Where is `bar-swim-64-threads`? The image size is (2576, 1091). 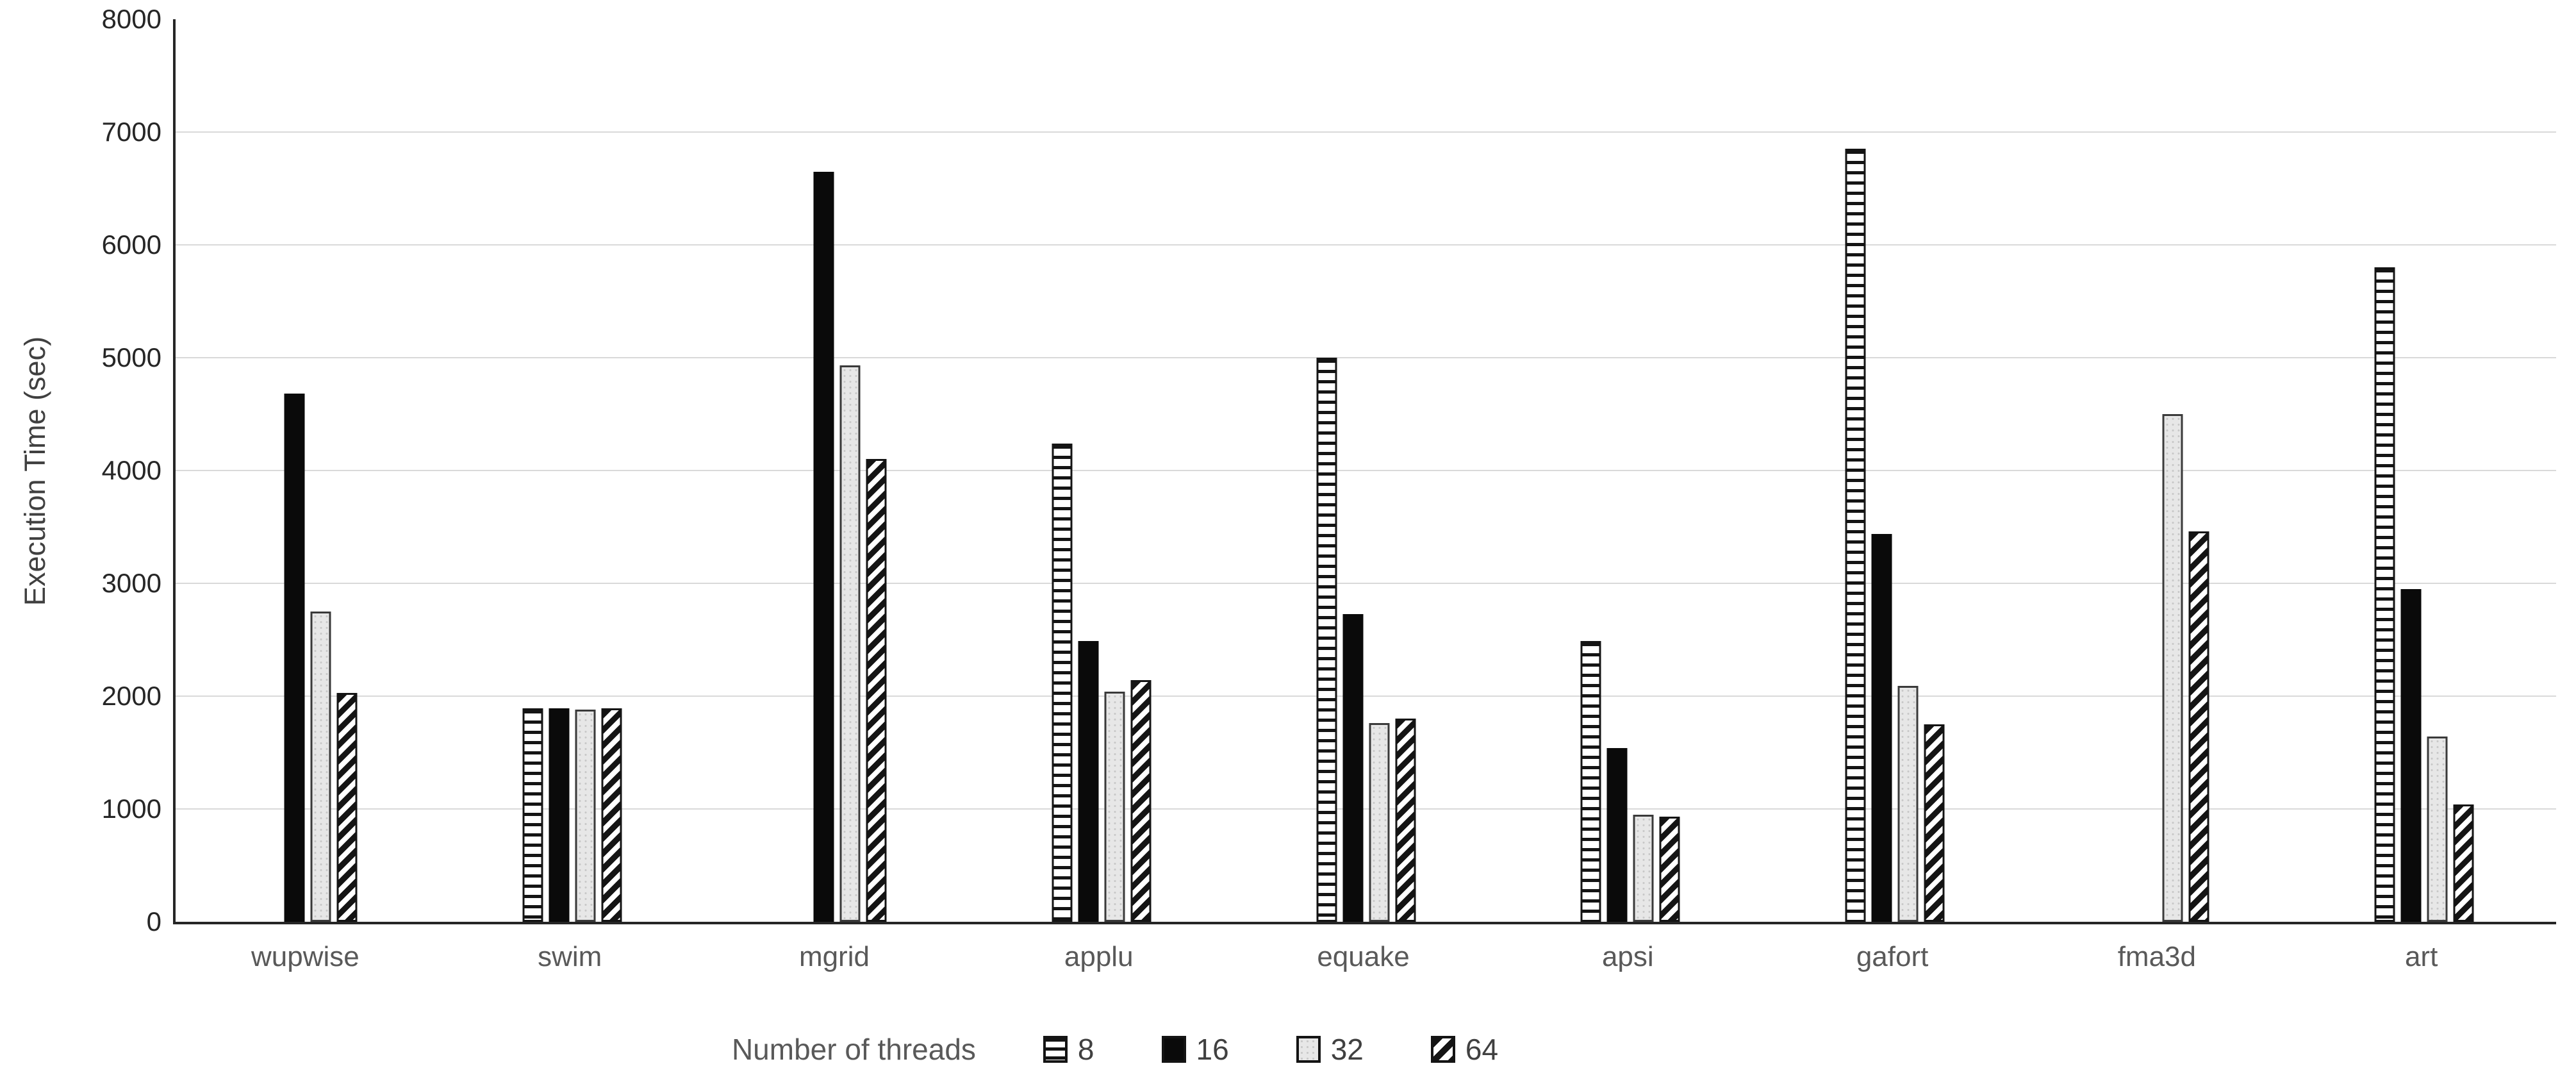 bar-swim-64-threads is located at coordinates (611, 815).